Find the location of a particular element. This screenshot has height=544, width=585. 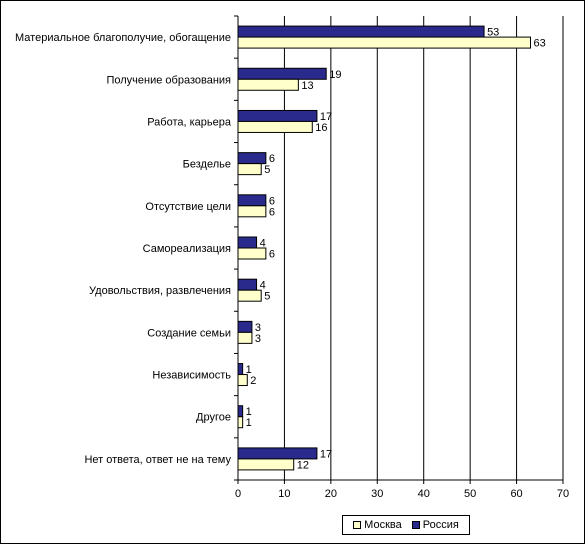

x-tick-label: 30 is located at coordinates (377, 494).